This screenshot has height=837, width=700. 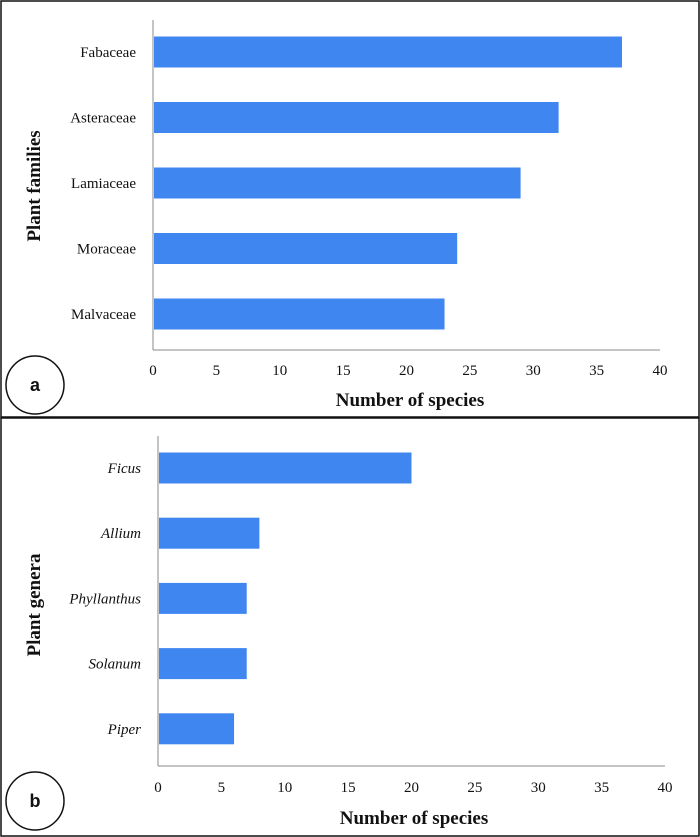 What do you see at coordinates (299, 314) in the screenshot?
I see `panel-a-bar-malvaceae` at bounding box center [299, 314].